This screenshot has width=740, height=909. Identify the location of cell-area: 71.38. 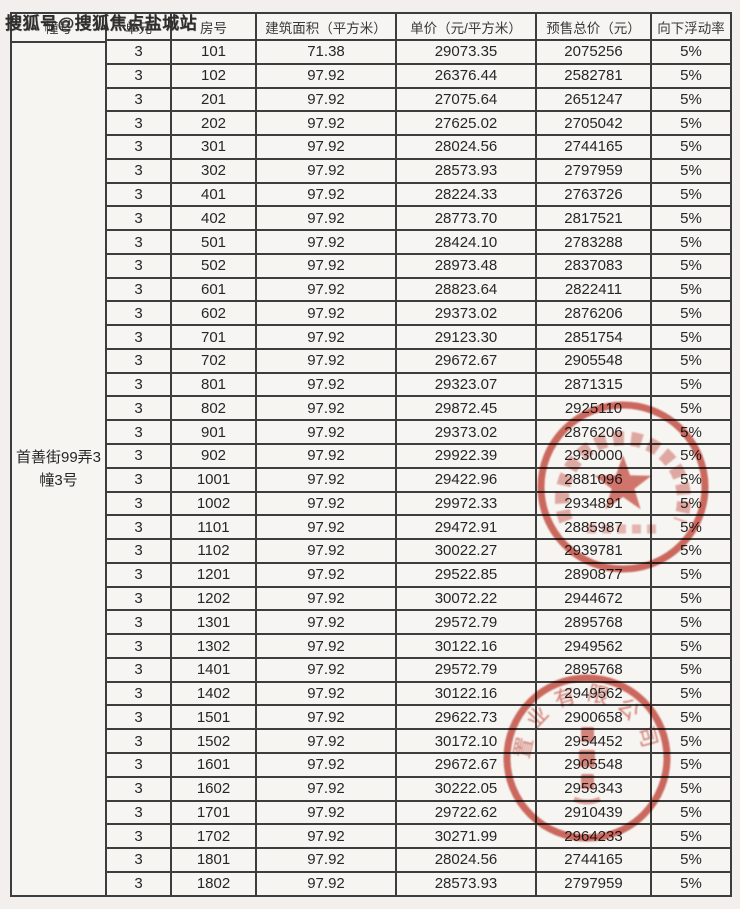
(326, 52).